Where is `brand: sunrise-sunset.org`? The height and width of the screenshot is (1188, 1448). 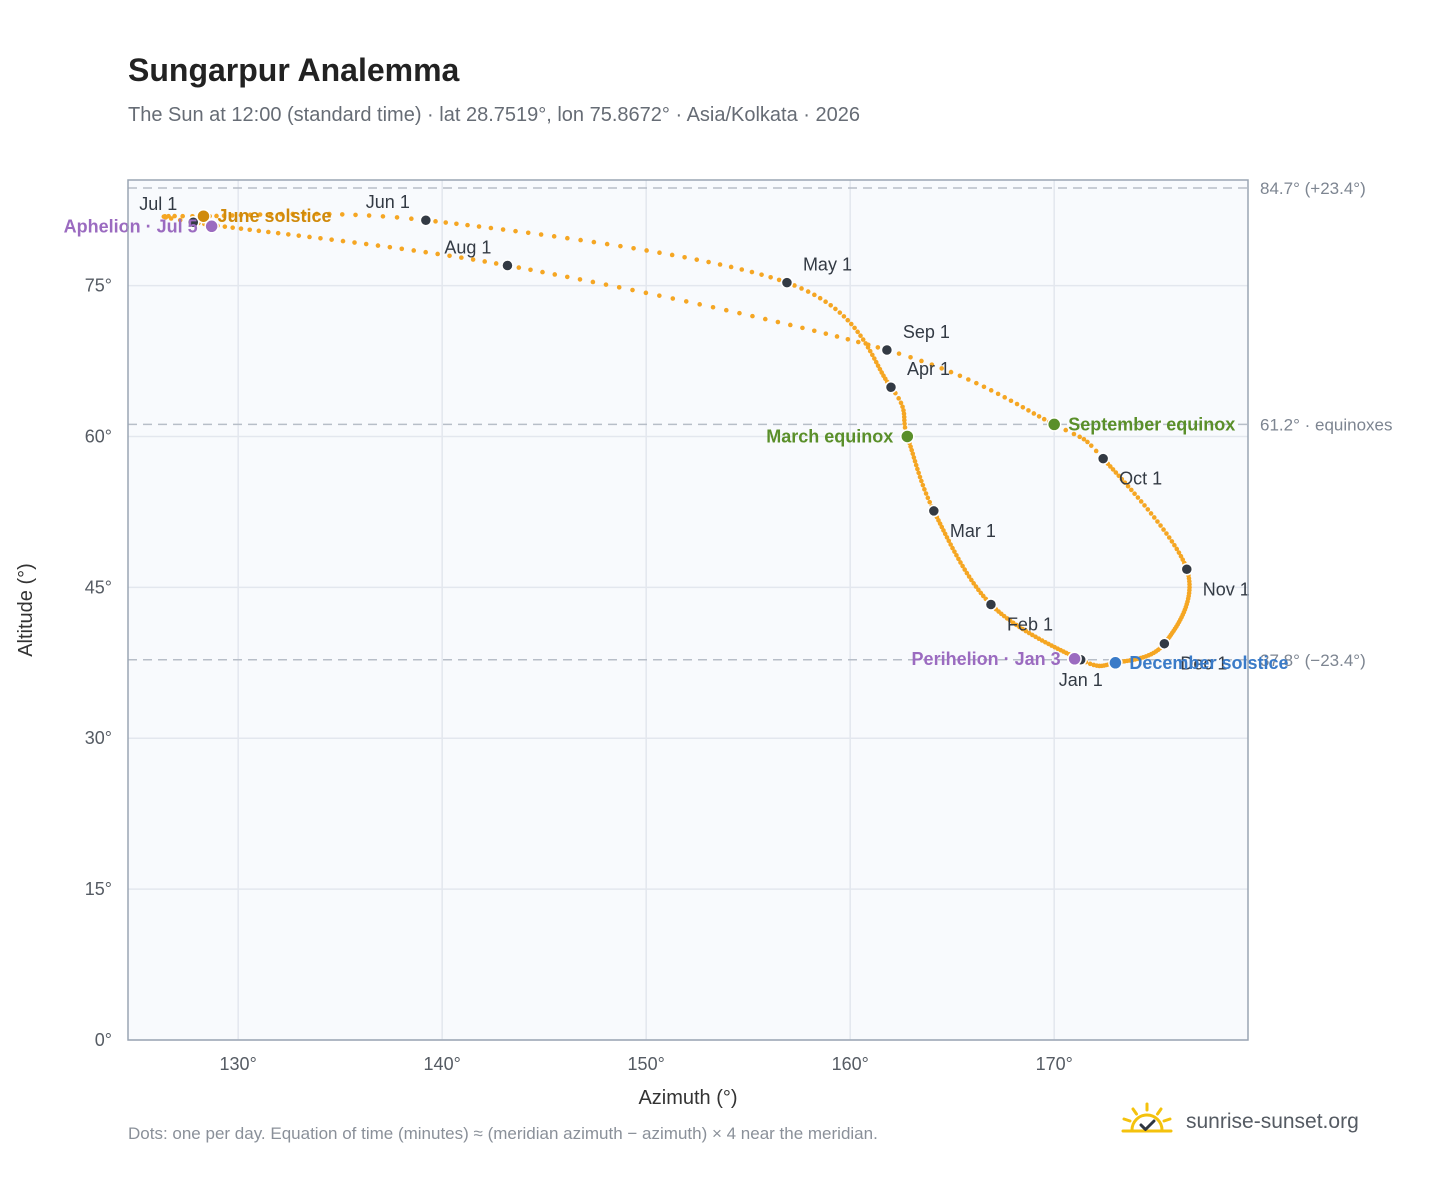 brand: sunrise-sunset.org is located at coordinates (1239, 1121).